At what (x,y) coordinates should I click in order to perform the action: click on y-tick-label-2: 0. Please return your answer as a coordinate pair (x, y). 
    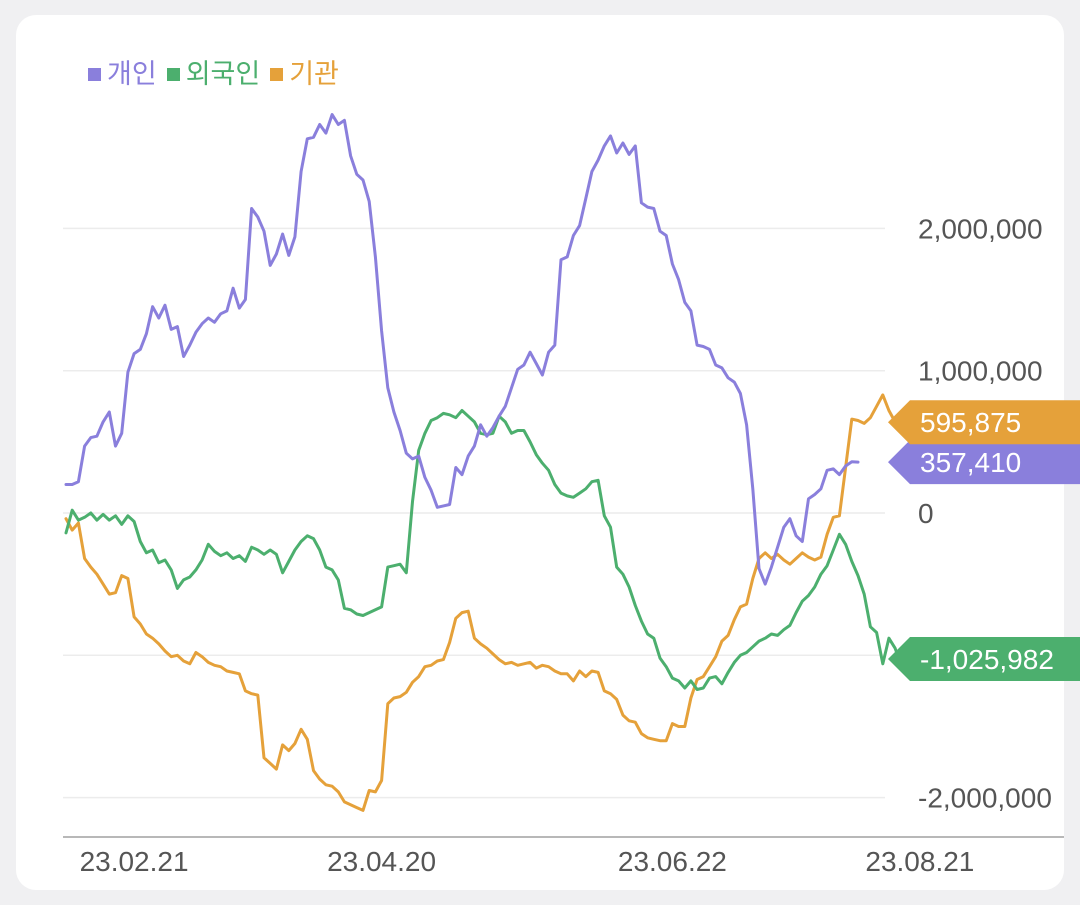
    Looking at the image, I should click on (926, 513).